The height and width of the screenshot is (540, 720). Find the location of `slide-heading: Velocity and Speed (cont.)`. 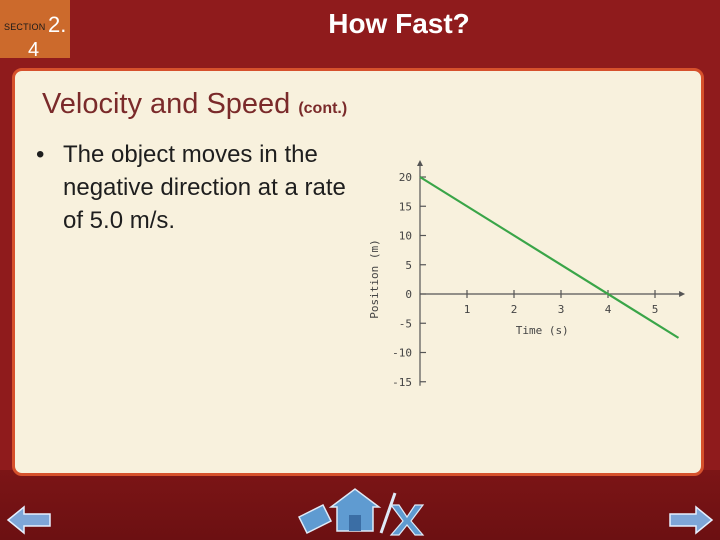

slide-heading: Velocity and Speed (cont.) is located at coordinates (194, 104).